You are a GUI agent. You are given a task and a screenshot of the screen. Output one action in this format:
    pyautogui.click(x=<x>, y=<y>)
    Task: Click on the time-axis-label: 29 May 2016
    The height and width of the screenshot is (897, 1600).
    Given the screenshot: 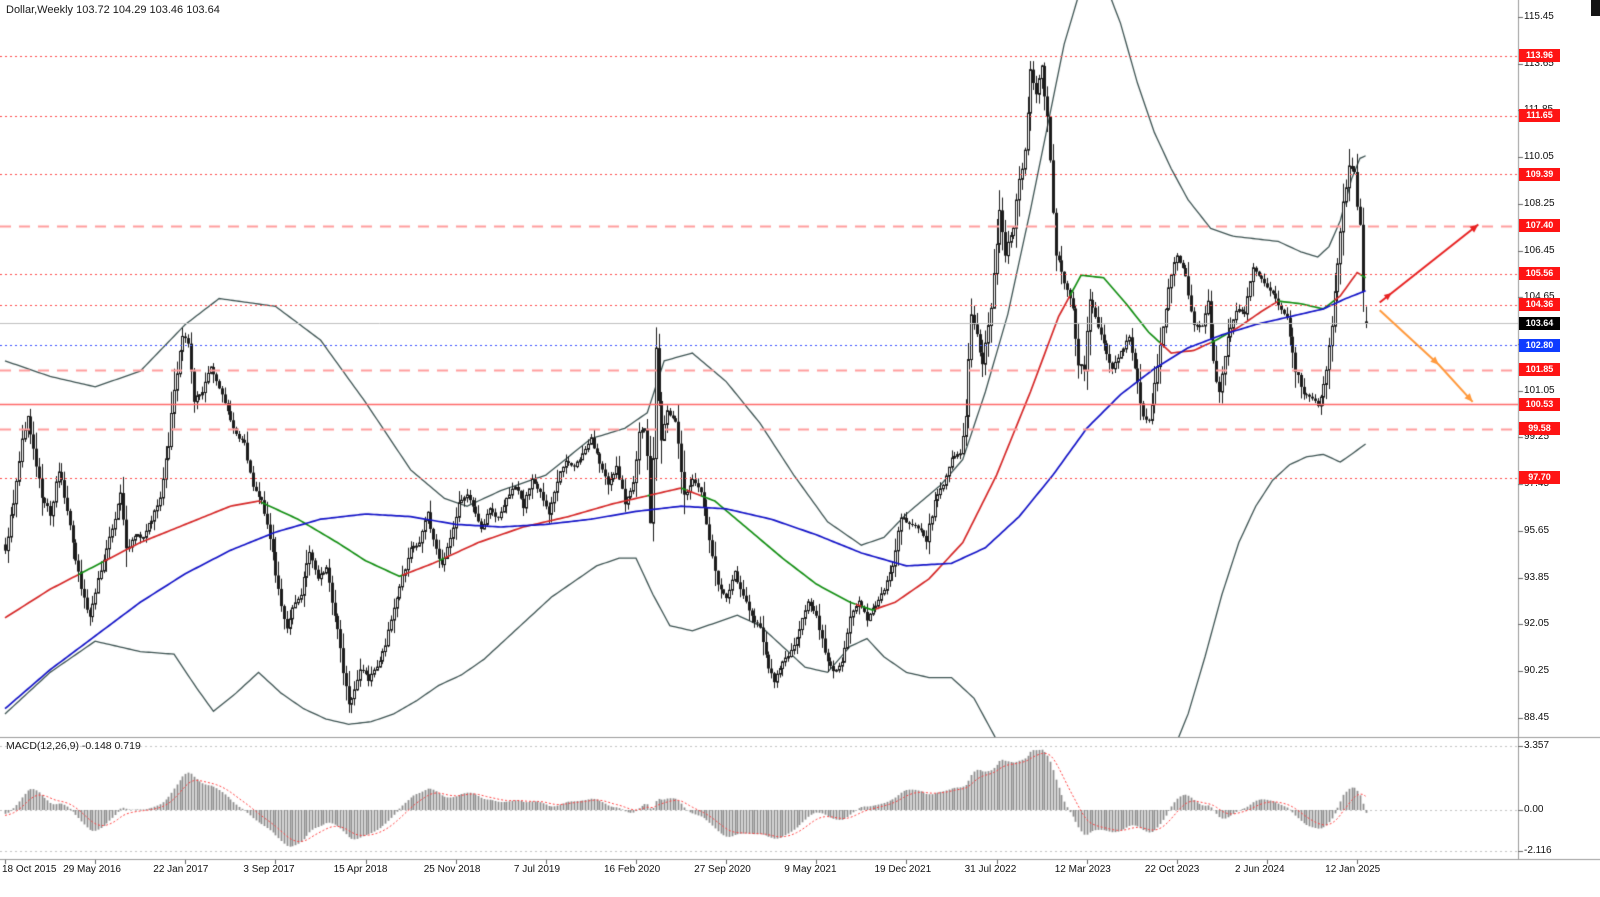 What is the action you would take?
    pyautogui.click(x=92, y=869)
    